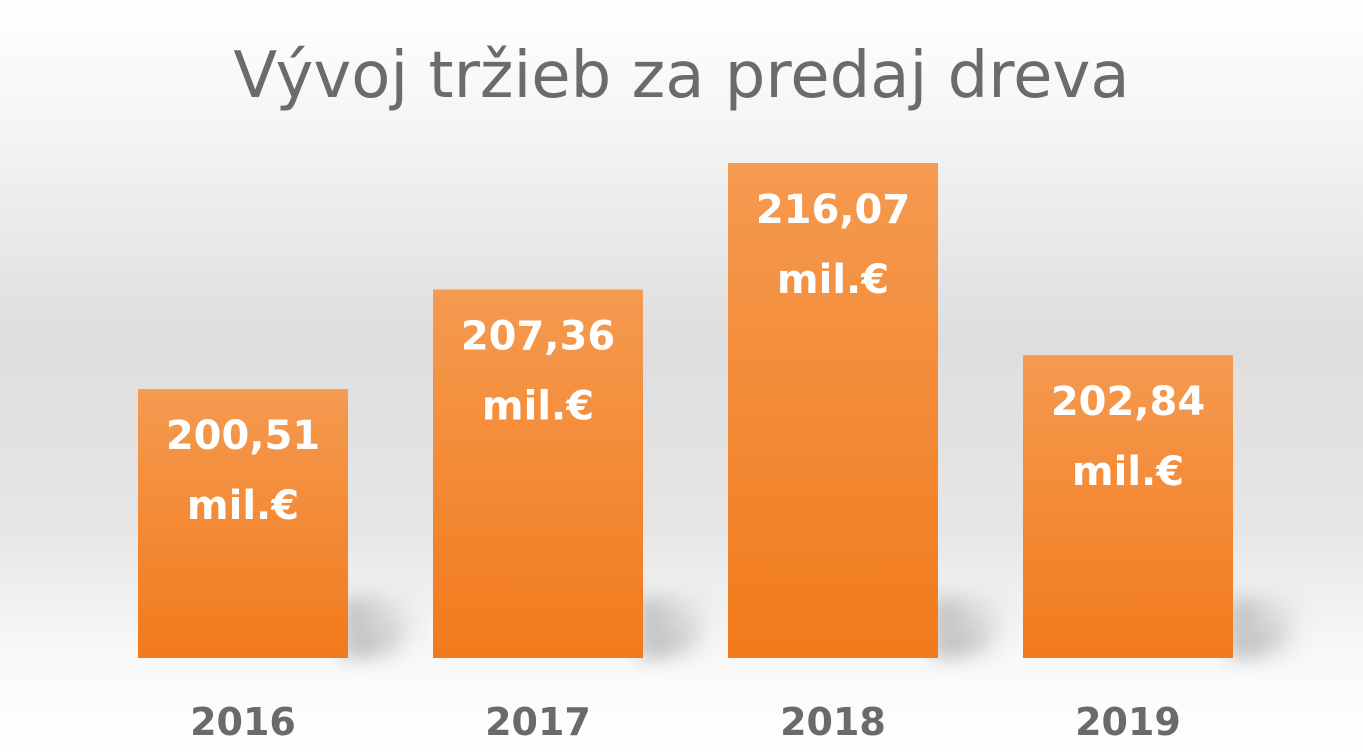 The height and width of the screenshot is (752, 1363). What do you see at coordinates (685, 722) in the screenshot?
I see `category-labels: 2016 2017 2018 2019` at bounding box center [685, 722].